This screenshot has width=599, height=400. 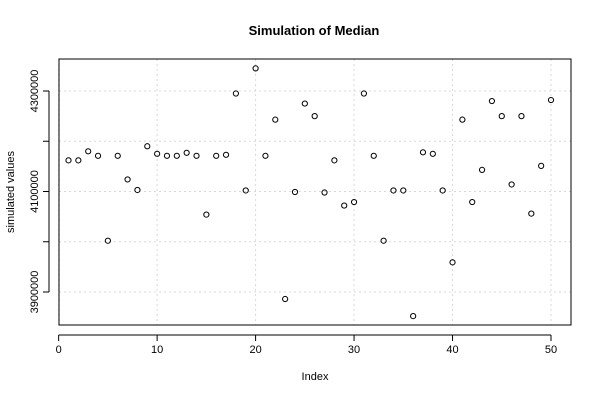 I want to click on y-axis: 3900000 4100000 4300000, so click(x=39, y=192).